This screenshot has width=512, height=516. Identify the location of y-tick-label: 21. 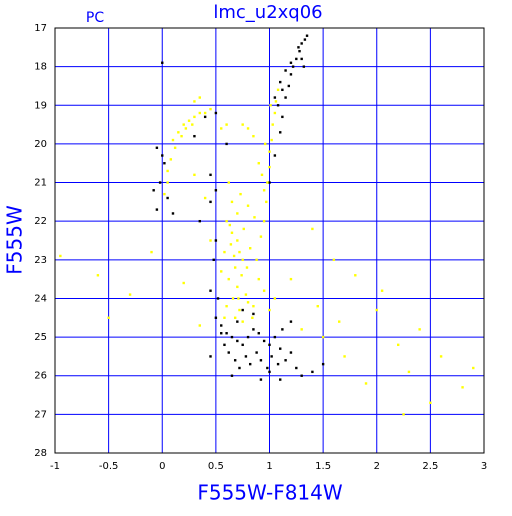
(40, 183).